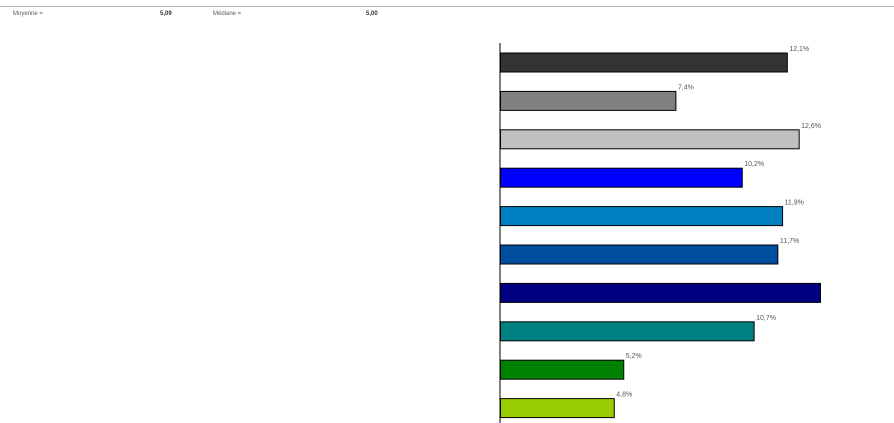 The width and height of the screenshot is (894, 423). Describe the element at coordinates (799, 49) in the screenshot. I see `data-label-1: 12,1%` at that location.